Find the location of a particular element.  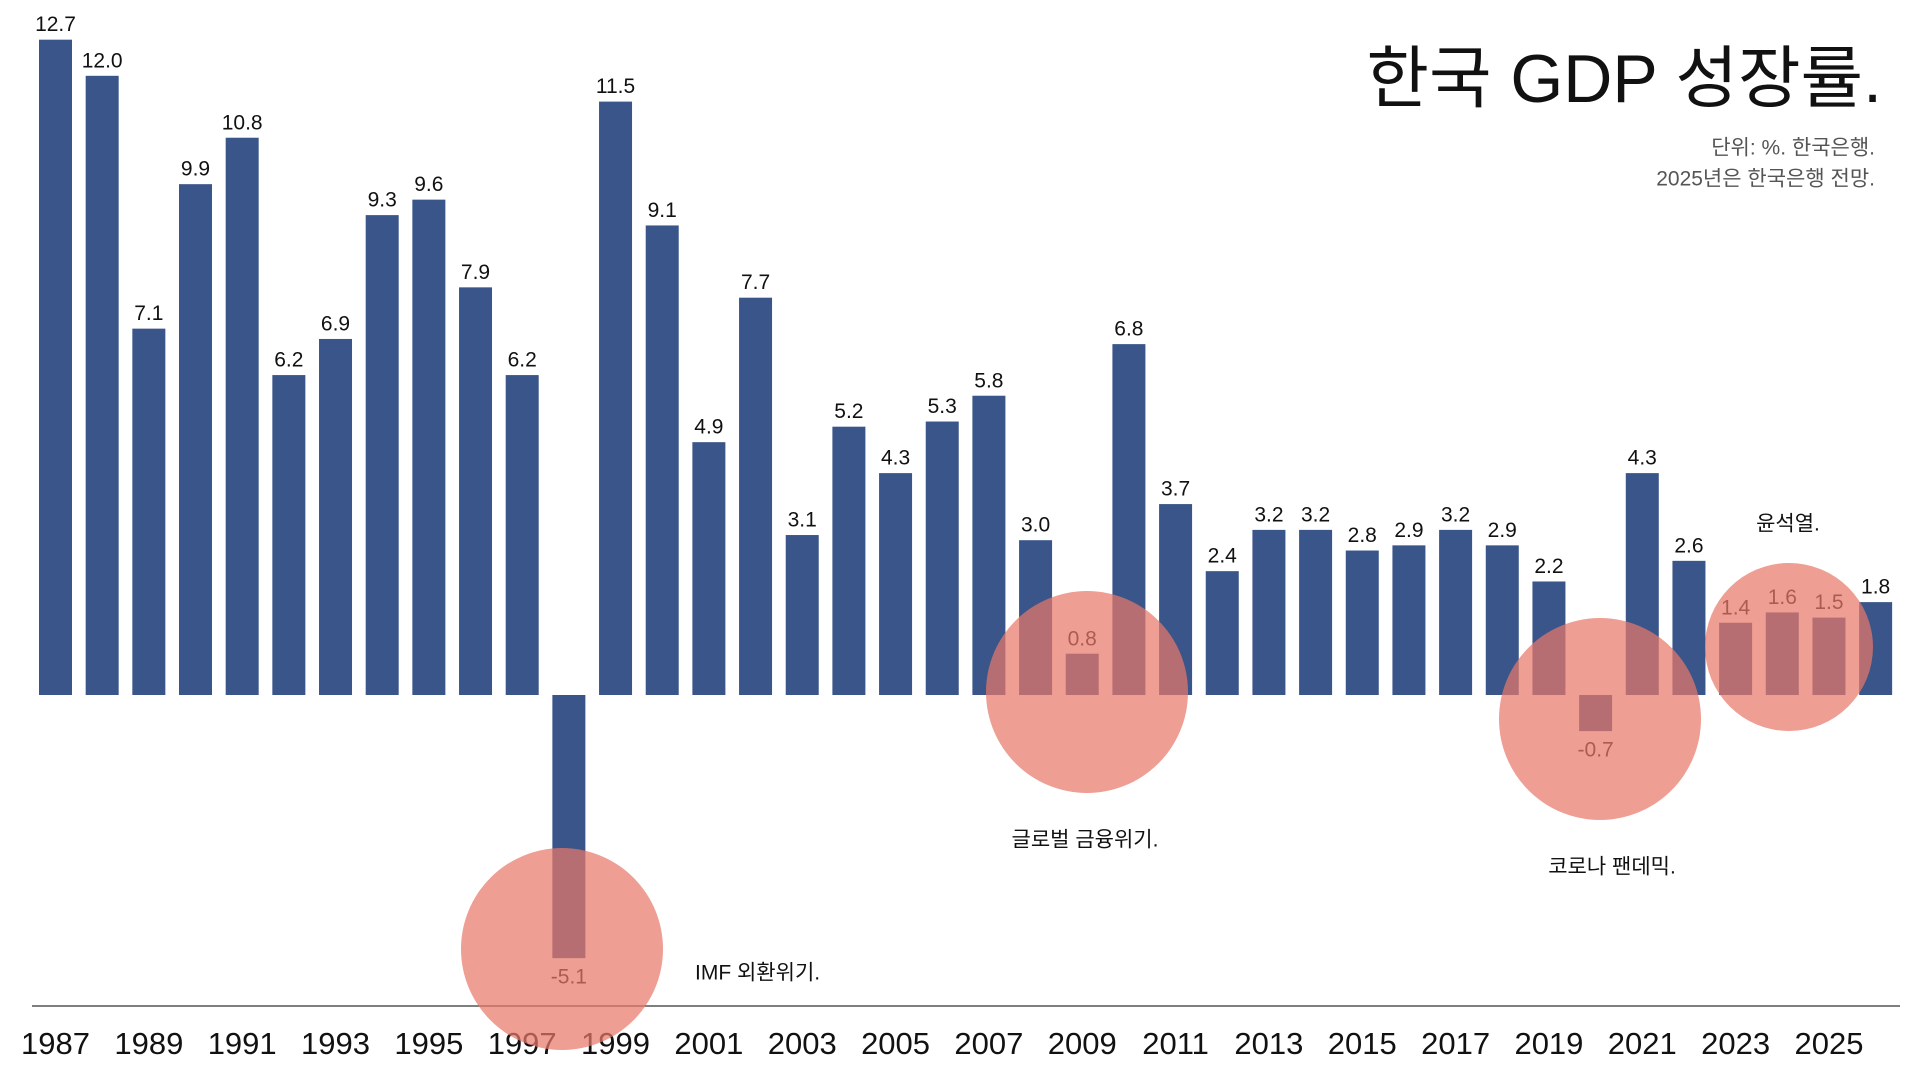

data-label: 6.8 is located at coordinates (1128, 329).